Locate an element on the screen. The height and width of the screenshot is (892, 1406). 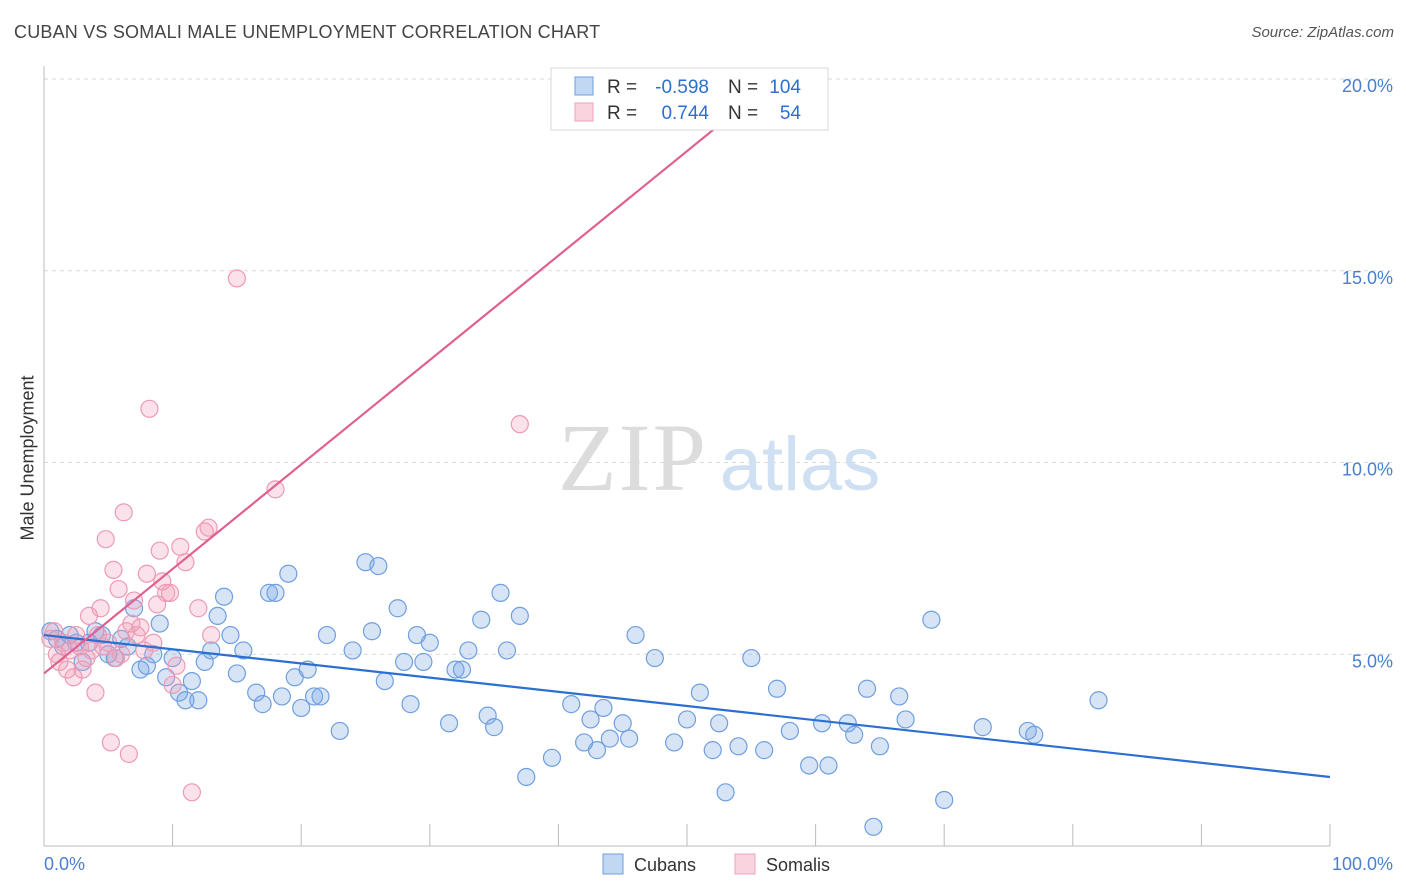
cubans-legend-swatch is located at coordinates (613, 864).